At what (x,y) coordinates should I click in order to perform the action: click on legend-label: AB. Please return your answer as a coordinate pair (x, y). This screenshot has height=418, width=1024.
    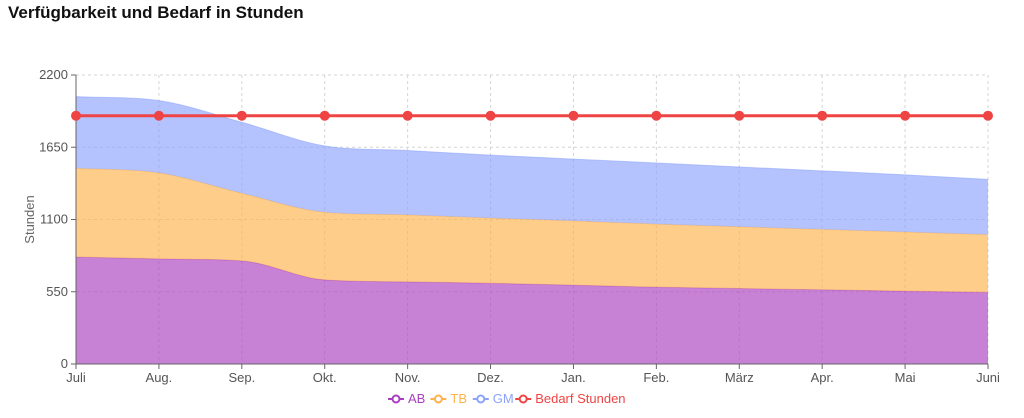
    Looking at the image, I should click on (416, 398).